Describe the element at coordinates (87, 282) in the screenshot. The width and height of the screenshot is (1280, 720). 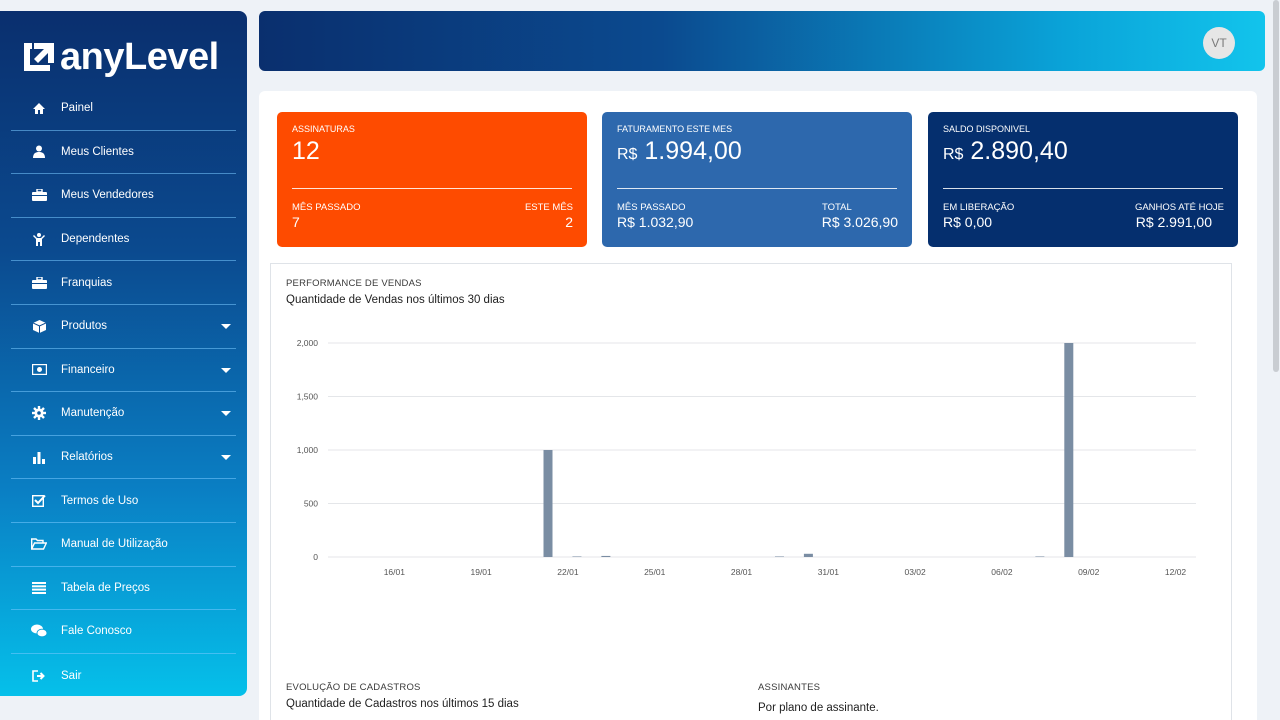
I see `sidebar-item-label: Franquias` at that location.